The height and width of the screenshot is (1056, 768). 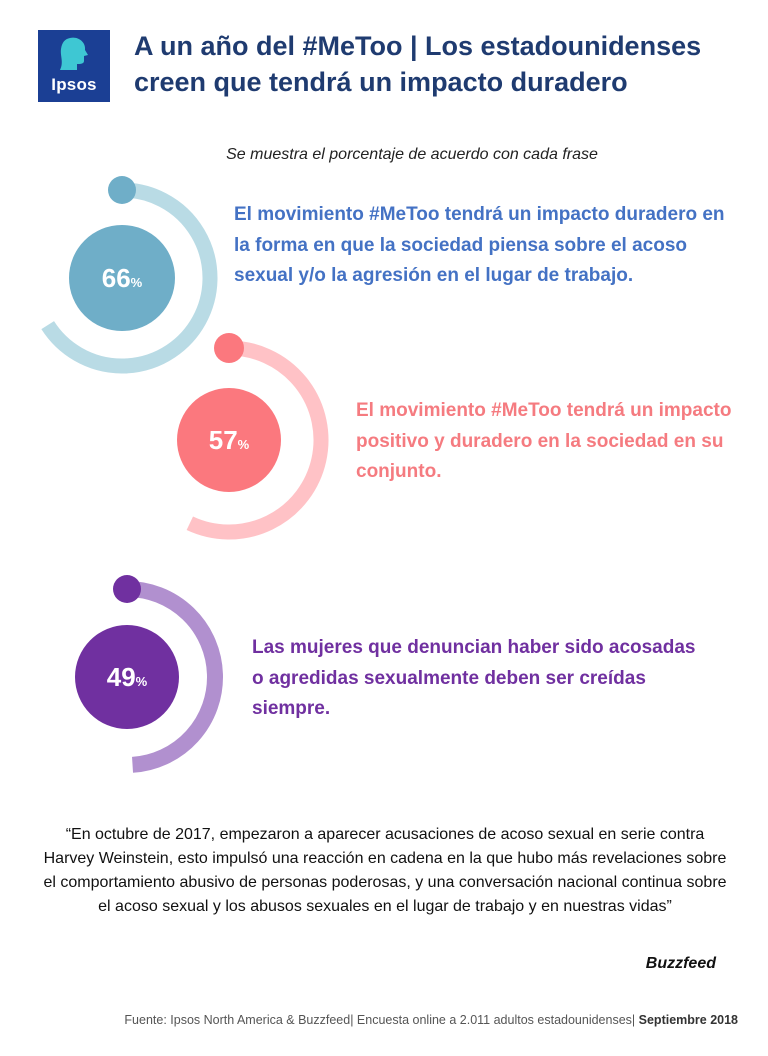 I want to click on quote-source: Buzzfeed, so click(x=680, y=963).